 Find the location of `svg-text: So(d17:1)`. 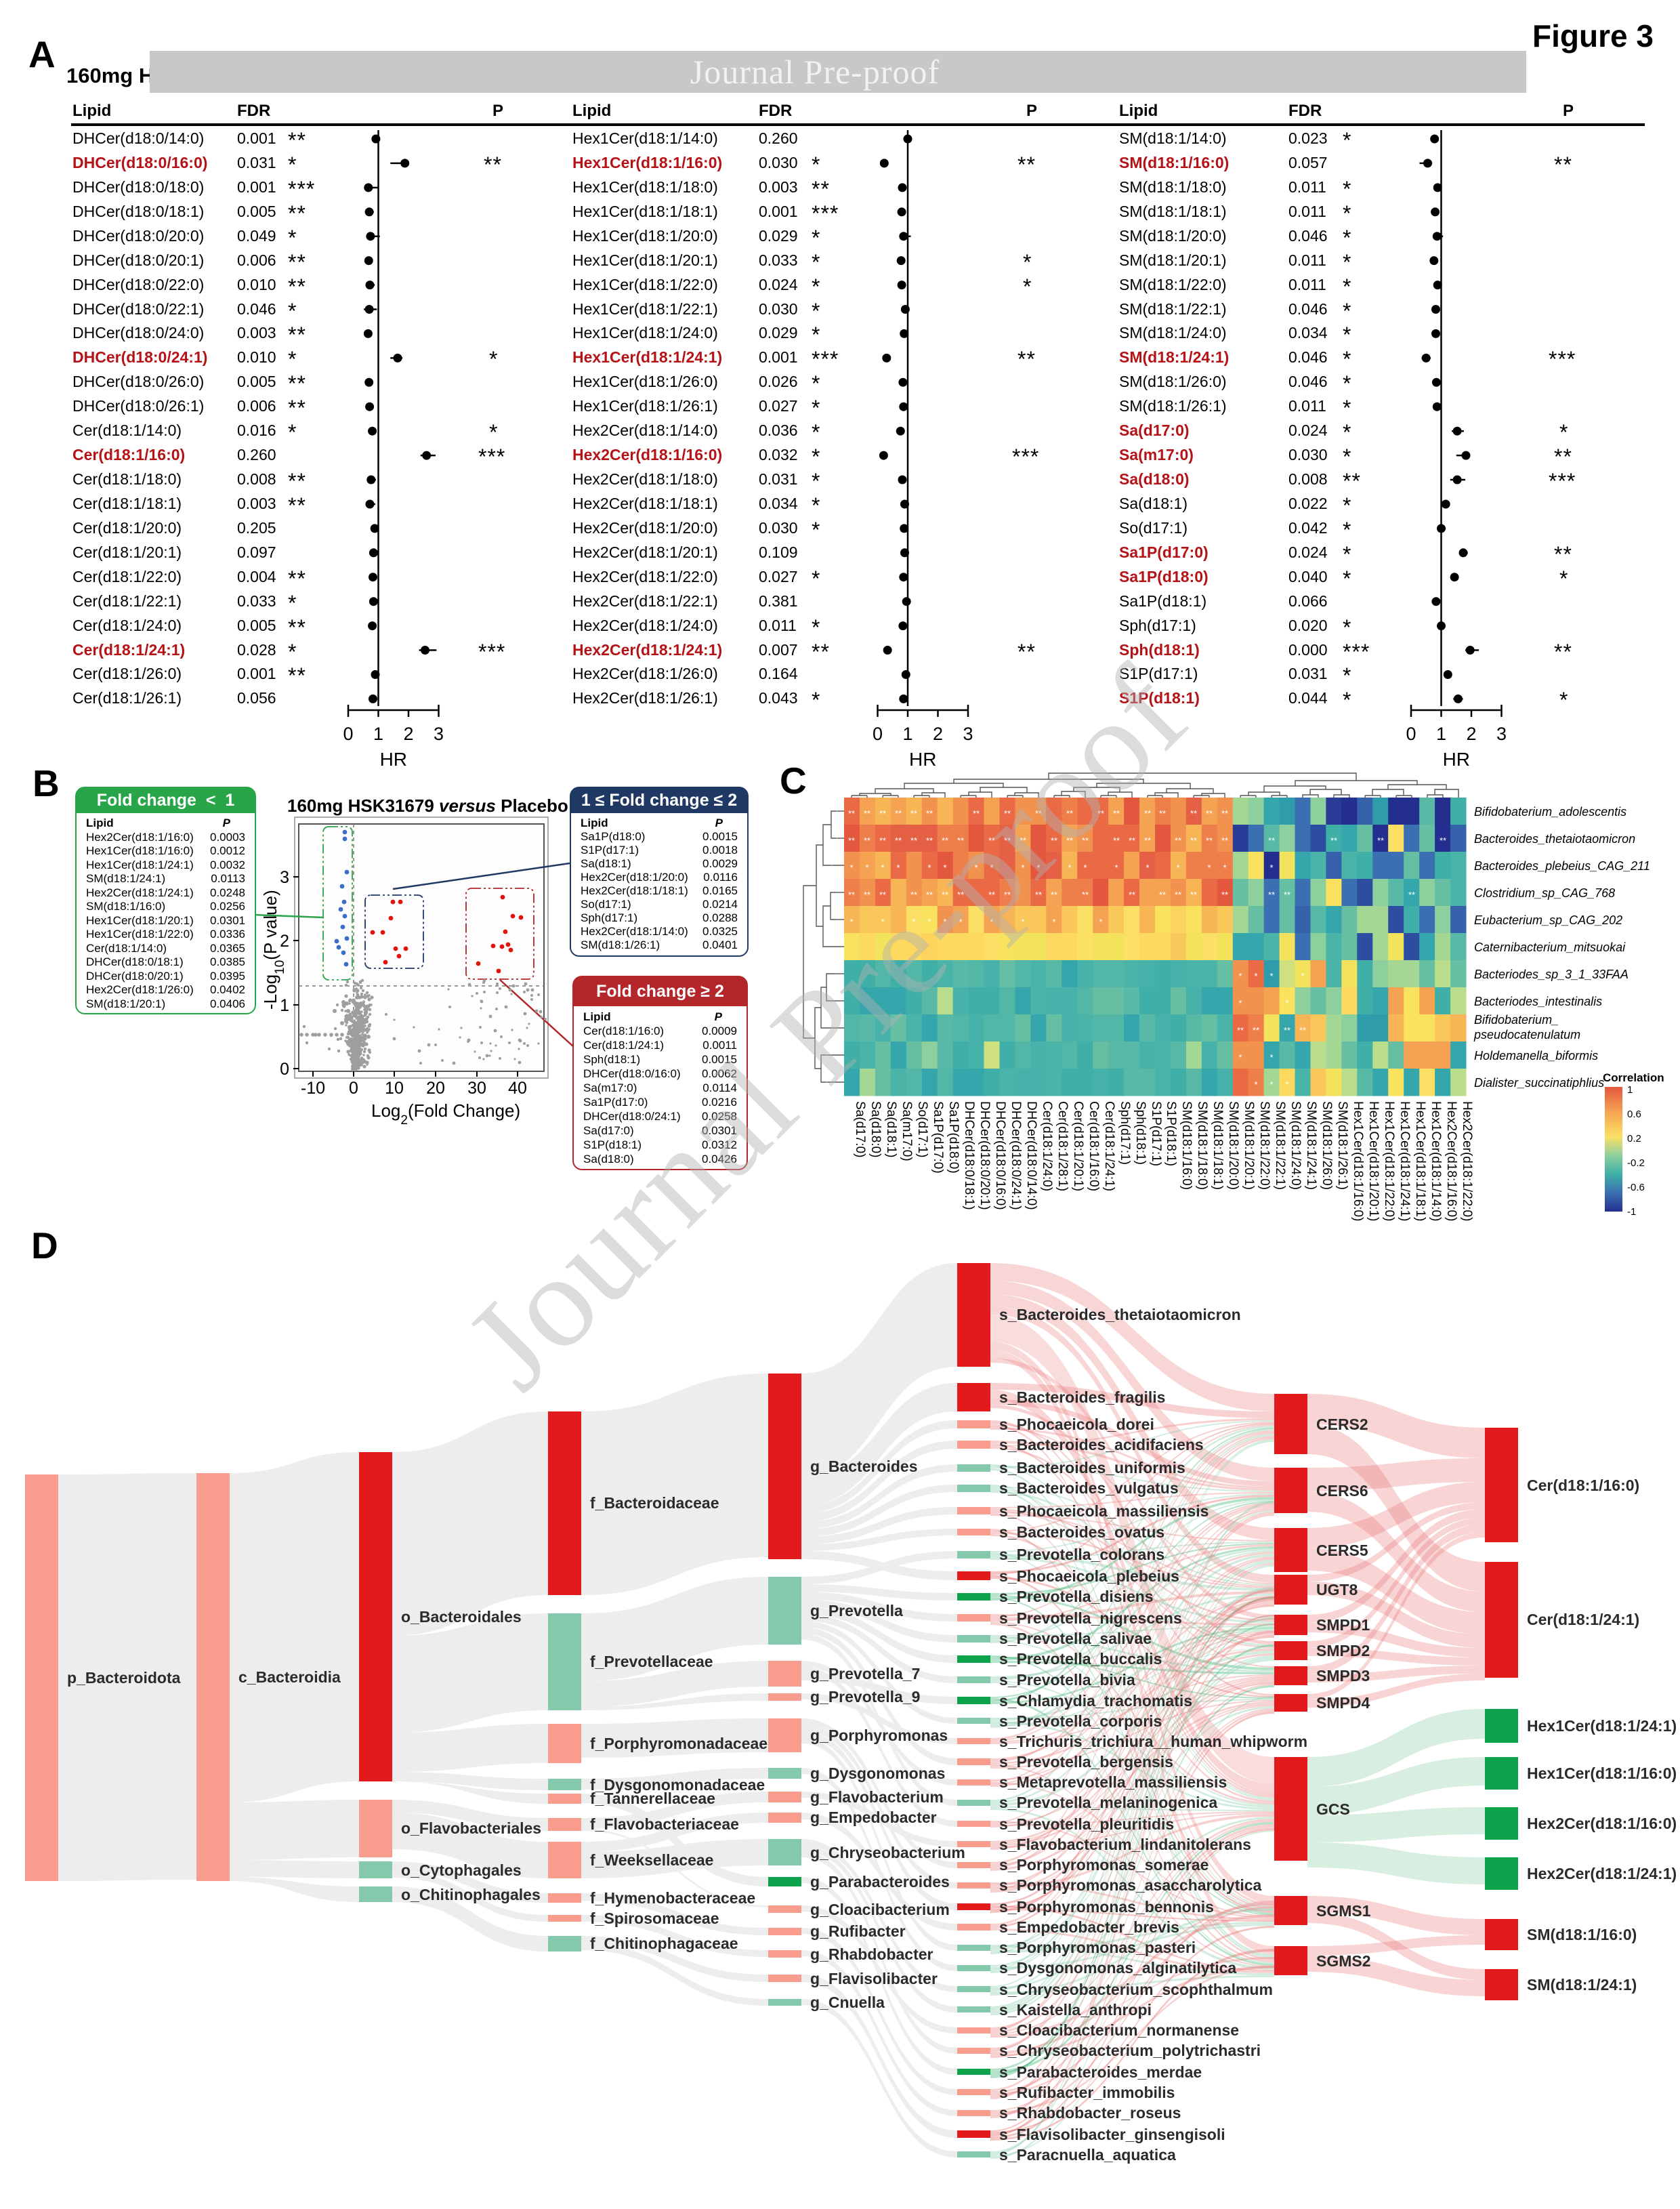

svg-text: So(d17:1) is located at coordinates (922, 1129).